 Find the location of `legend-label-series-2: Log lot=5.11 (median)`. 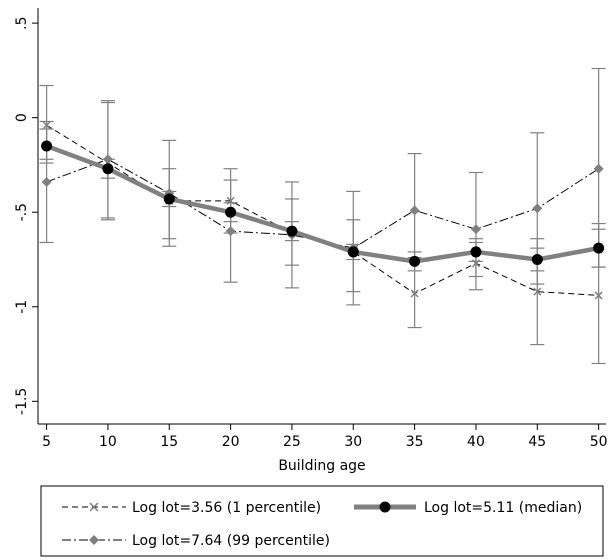

legend-label-series-2: Log lot=5.11 (median) is located at coordinates (503, 508).